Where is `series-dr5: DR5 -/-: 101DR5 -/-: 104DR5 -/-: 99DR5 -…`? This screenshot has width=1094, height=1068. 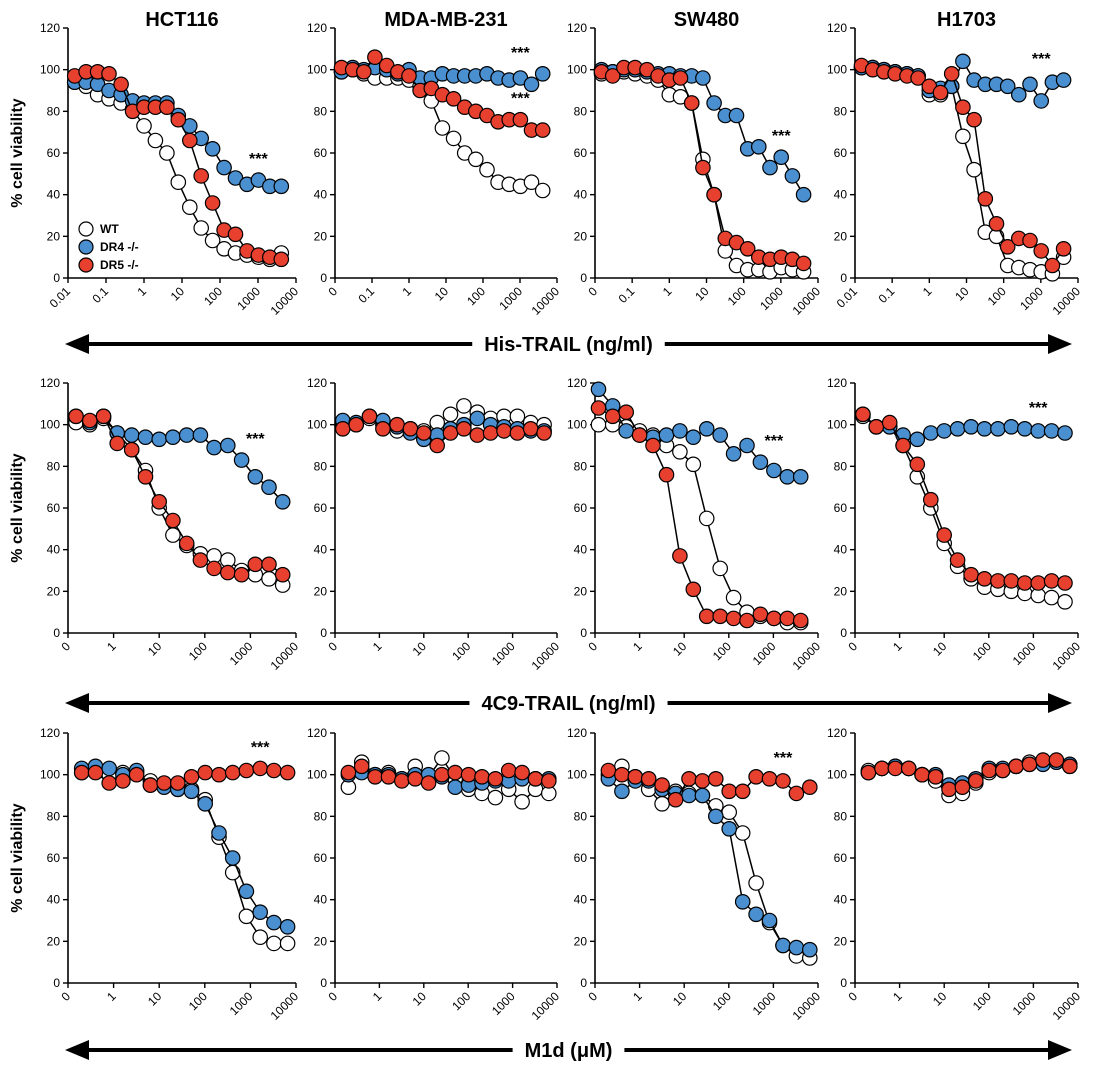
series-dr5: DR5 -/-: 101DR5 -/-: 104DR5 -/-: 99DR5 -… is located at coordinates (448, 774).